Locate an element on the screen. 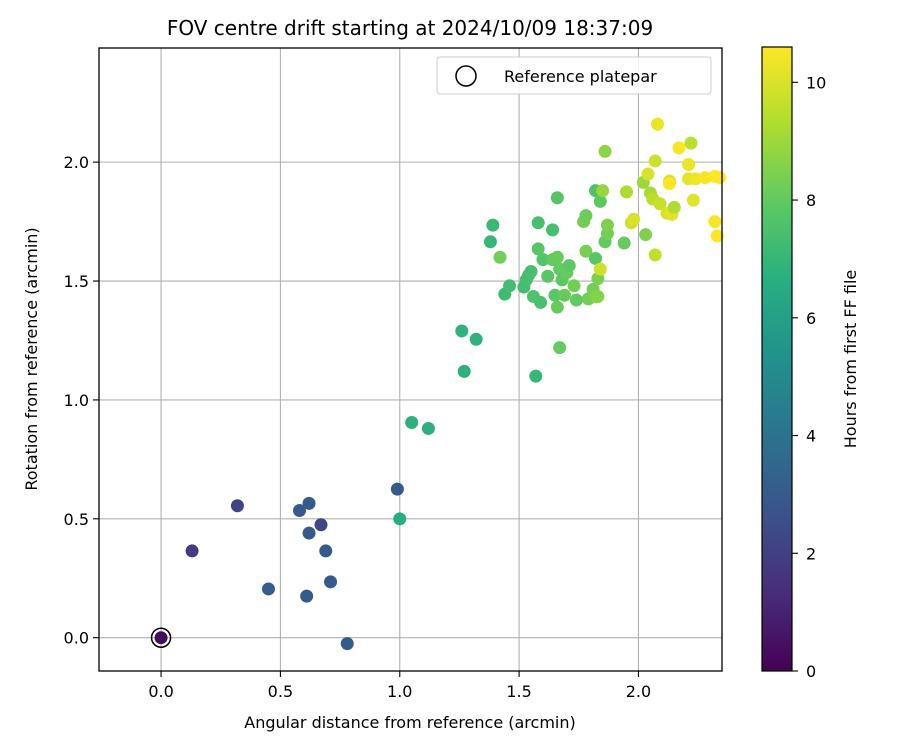 Image resolution: width=900 pixels, height=750 pixels. x-tick-label: 1.5 is located at coordinates (518, 691).